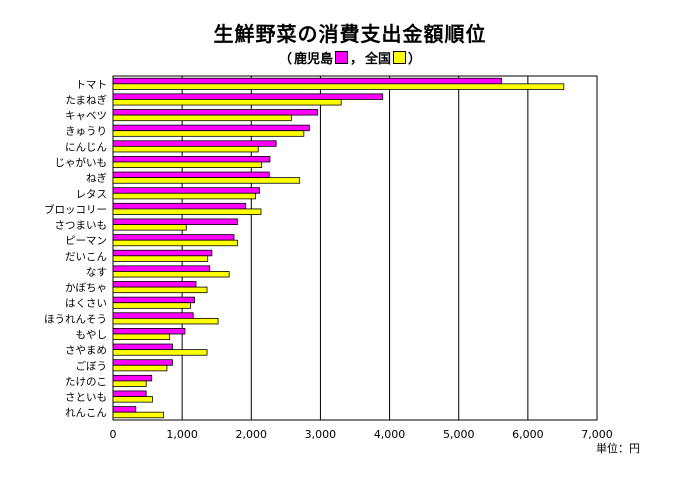 The image size is (700, 485). I want to click on y-category-label: はくさい, so click(86, 304).